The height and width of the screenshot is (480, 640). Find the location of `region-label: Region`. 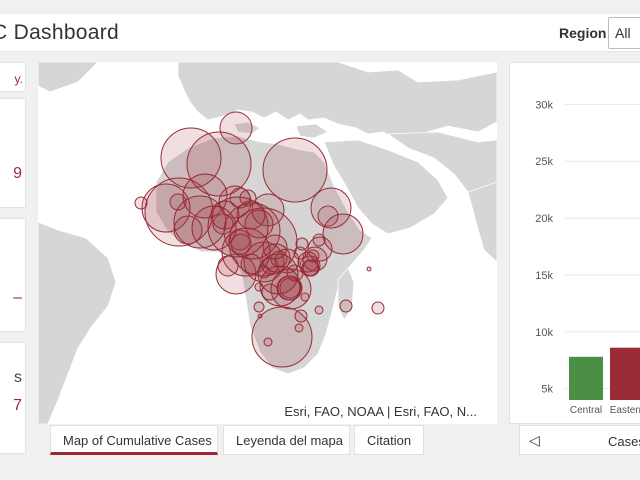

region-label: Region is located at coordinates (583, 33).